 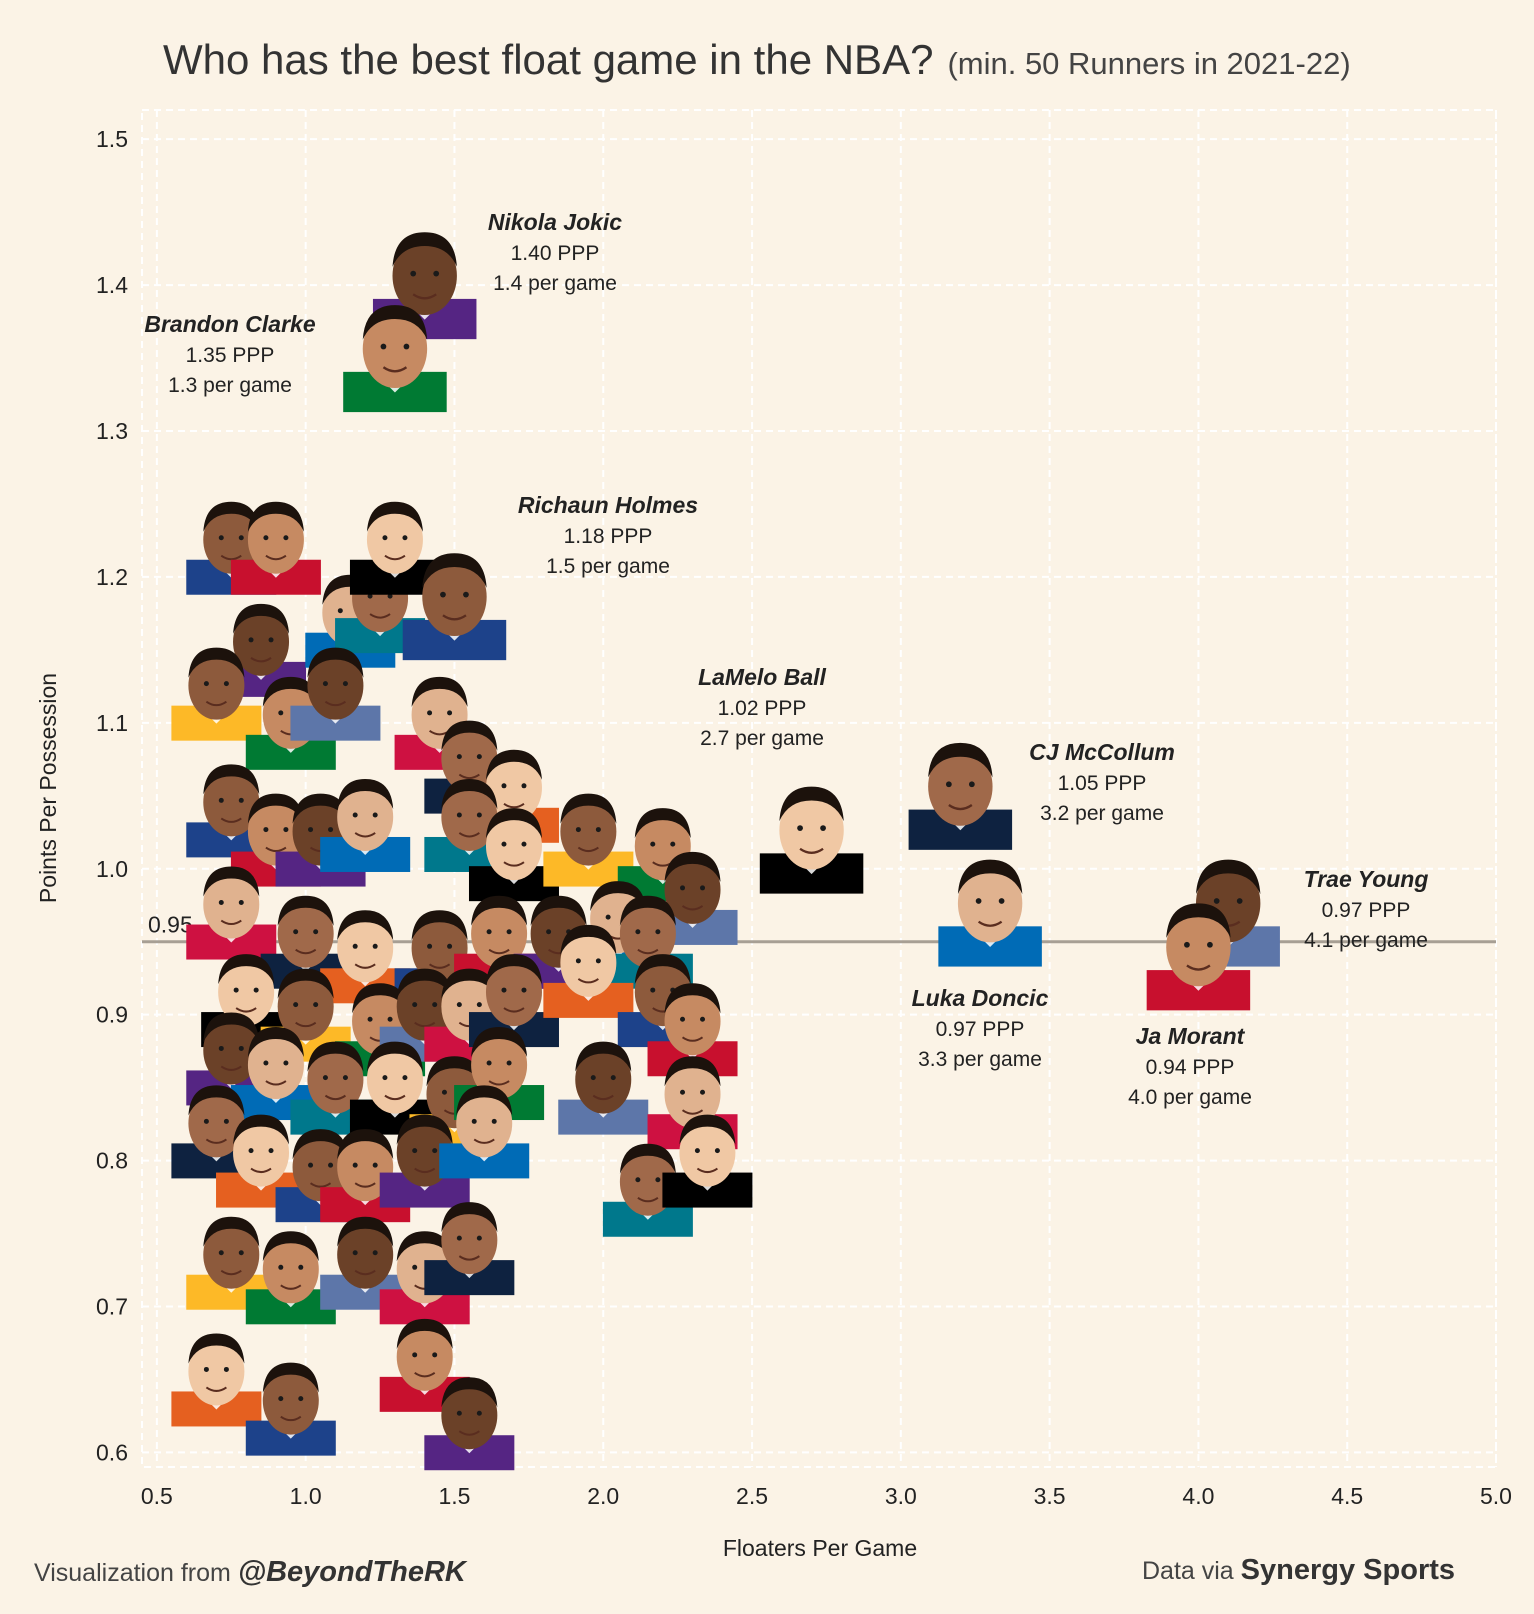 What do you see at coordinates (351, 1572) in the screenshot?
I see `footer-credit-handle: @BeyondTheRK` at bounding box center [351, 1572].